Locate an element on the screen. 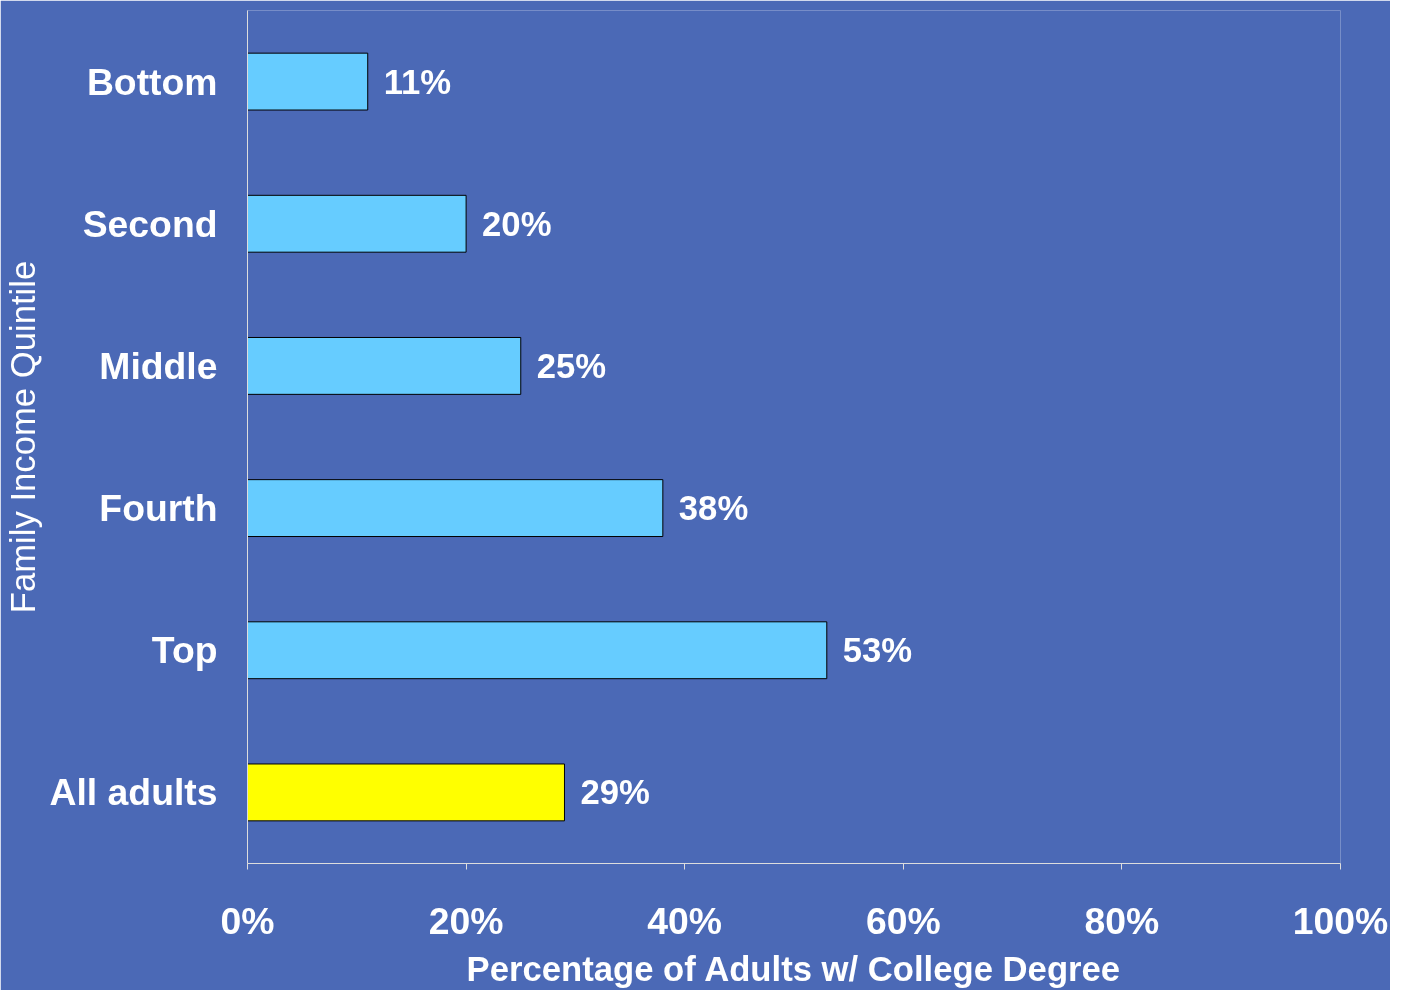 The width and height of the screenshot is (1402, 1002). data-label: 53% is located at coordinates (877, 650).